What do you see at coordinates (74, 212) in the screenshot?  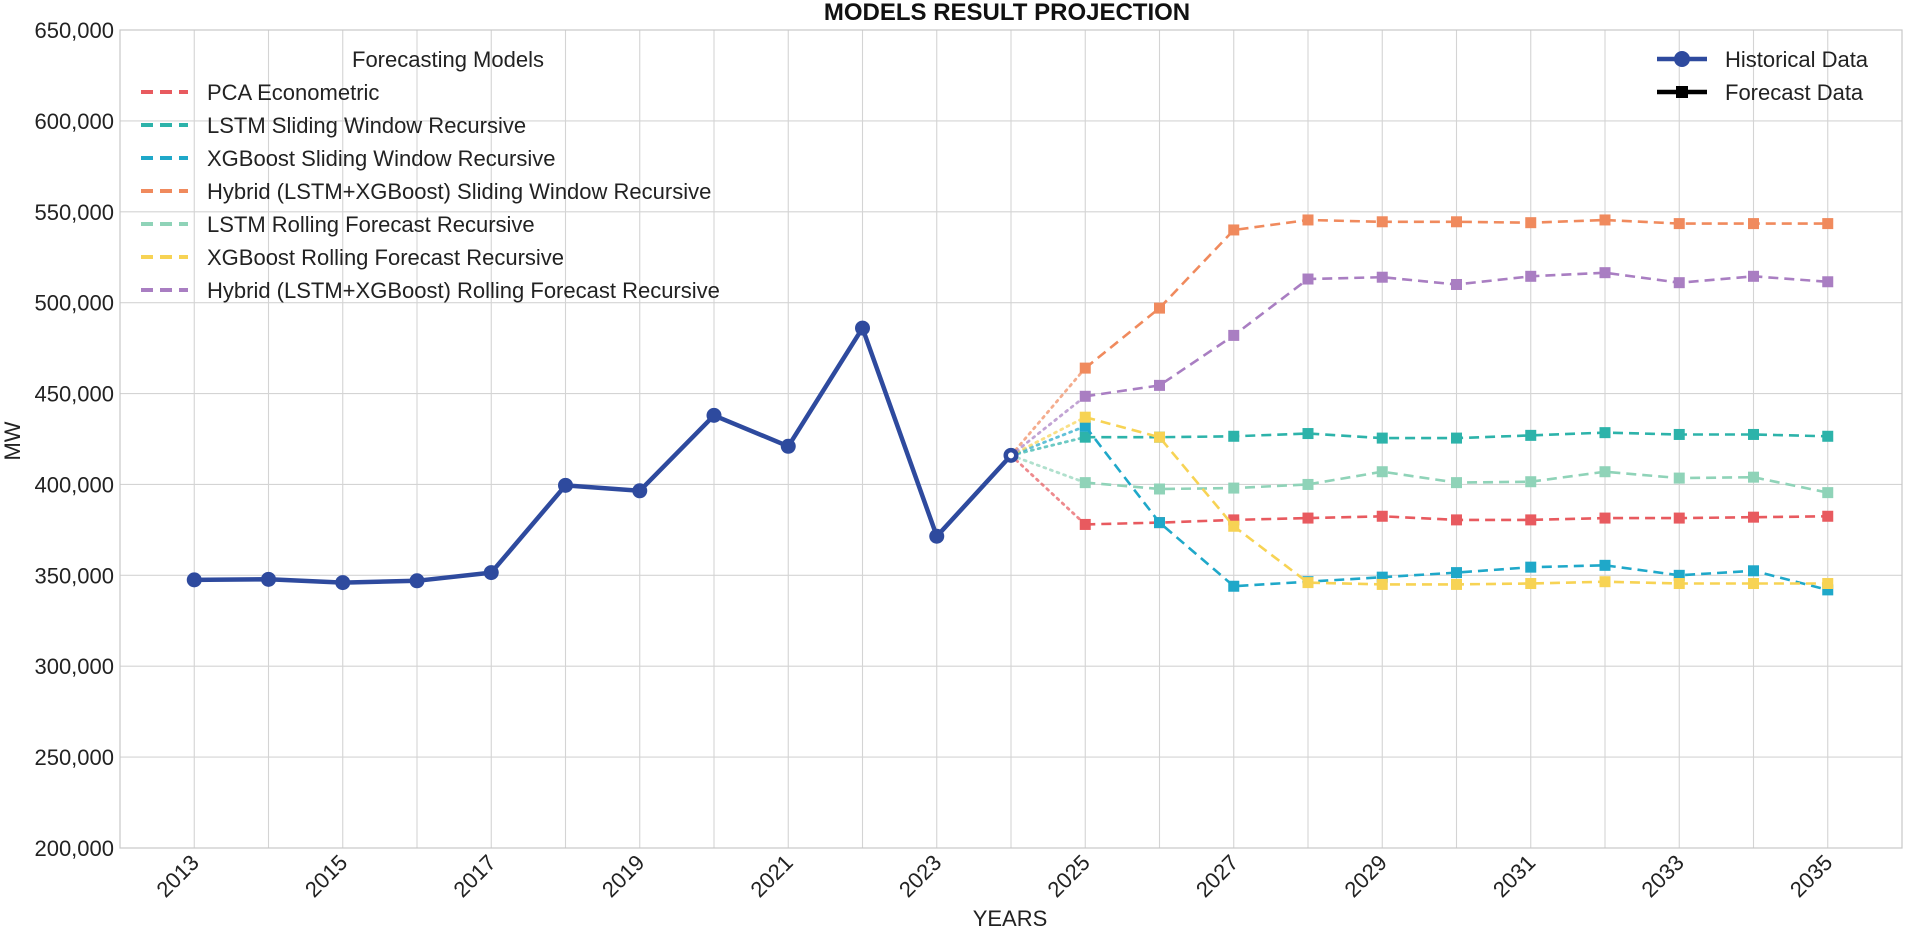 I see `y-tick-label: 550,000` at bounding box center [74, 212].